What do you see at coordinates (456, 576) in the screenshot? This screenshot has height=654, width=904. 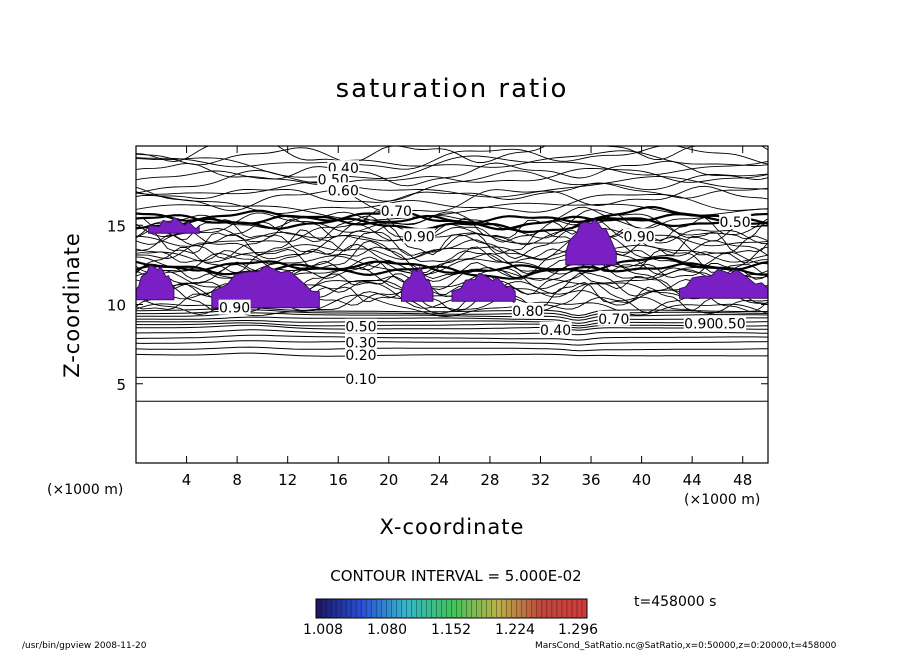 I see `contour-interval: CONTOUR INTERVAL = 5.000E-02` at bounding box center [456, 576].